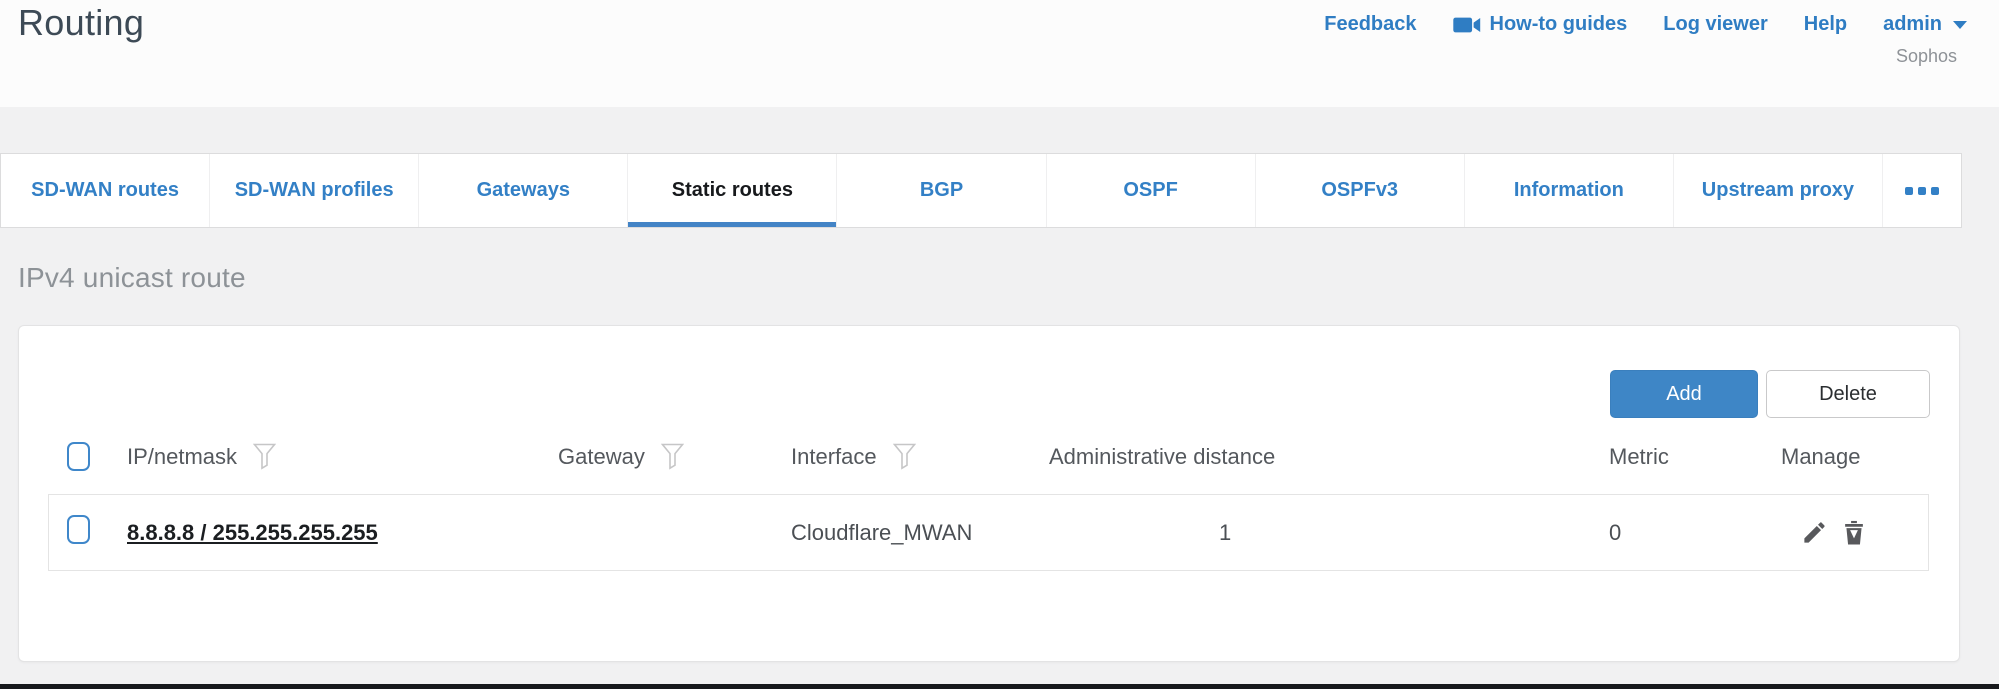 The width and height of the screenshot is (1999, 689). What do you see at coordinates (601, 456) in the screenshot?
I see `column-header-gateway: Gateway` at bounding box center [601, 456].